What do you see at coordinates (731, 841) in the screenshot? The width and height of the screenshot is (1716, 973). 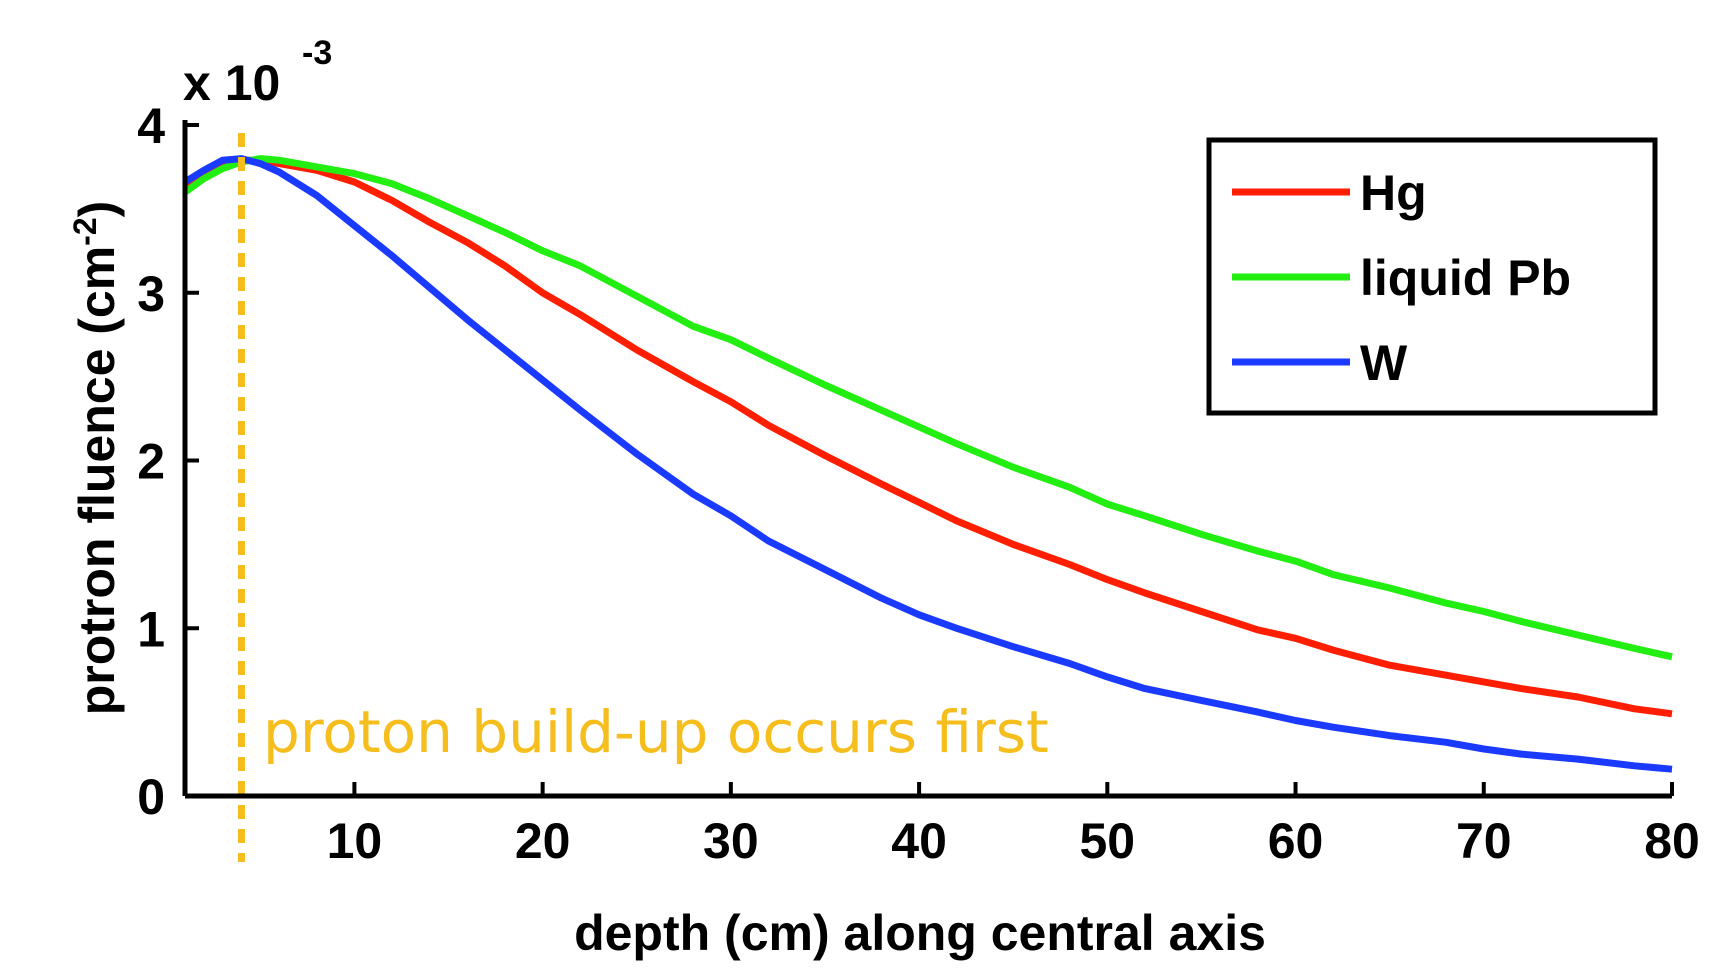 I see `x-tick-label: 30` at bounding box center [731, 841].